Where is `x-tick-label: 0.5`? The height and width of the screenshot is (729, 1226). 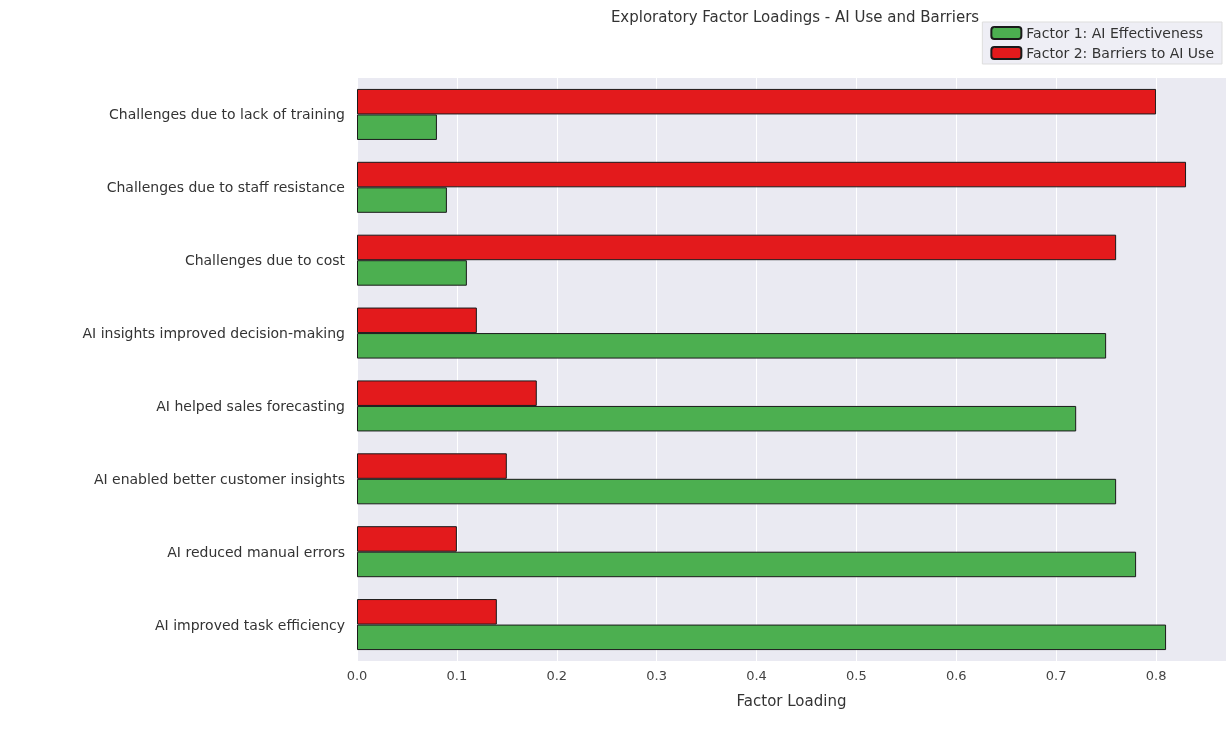
x-tick-label: 0.5 is located at coordinates (856, 675).